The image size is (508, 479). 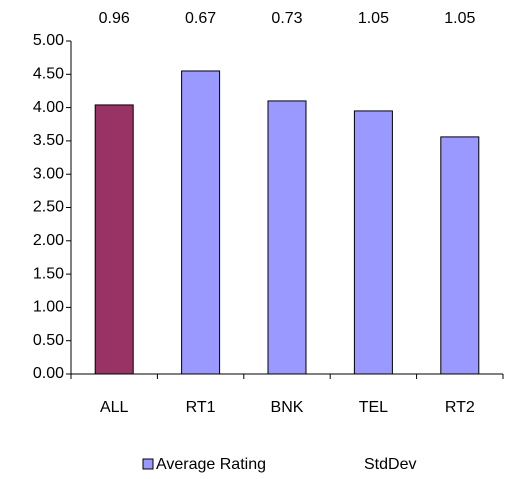 I want to click on y-tick-label: 1.00, so click(x=48, y=307).